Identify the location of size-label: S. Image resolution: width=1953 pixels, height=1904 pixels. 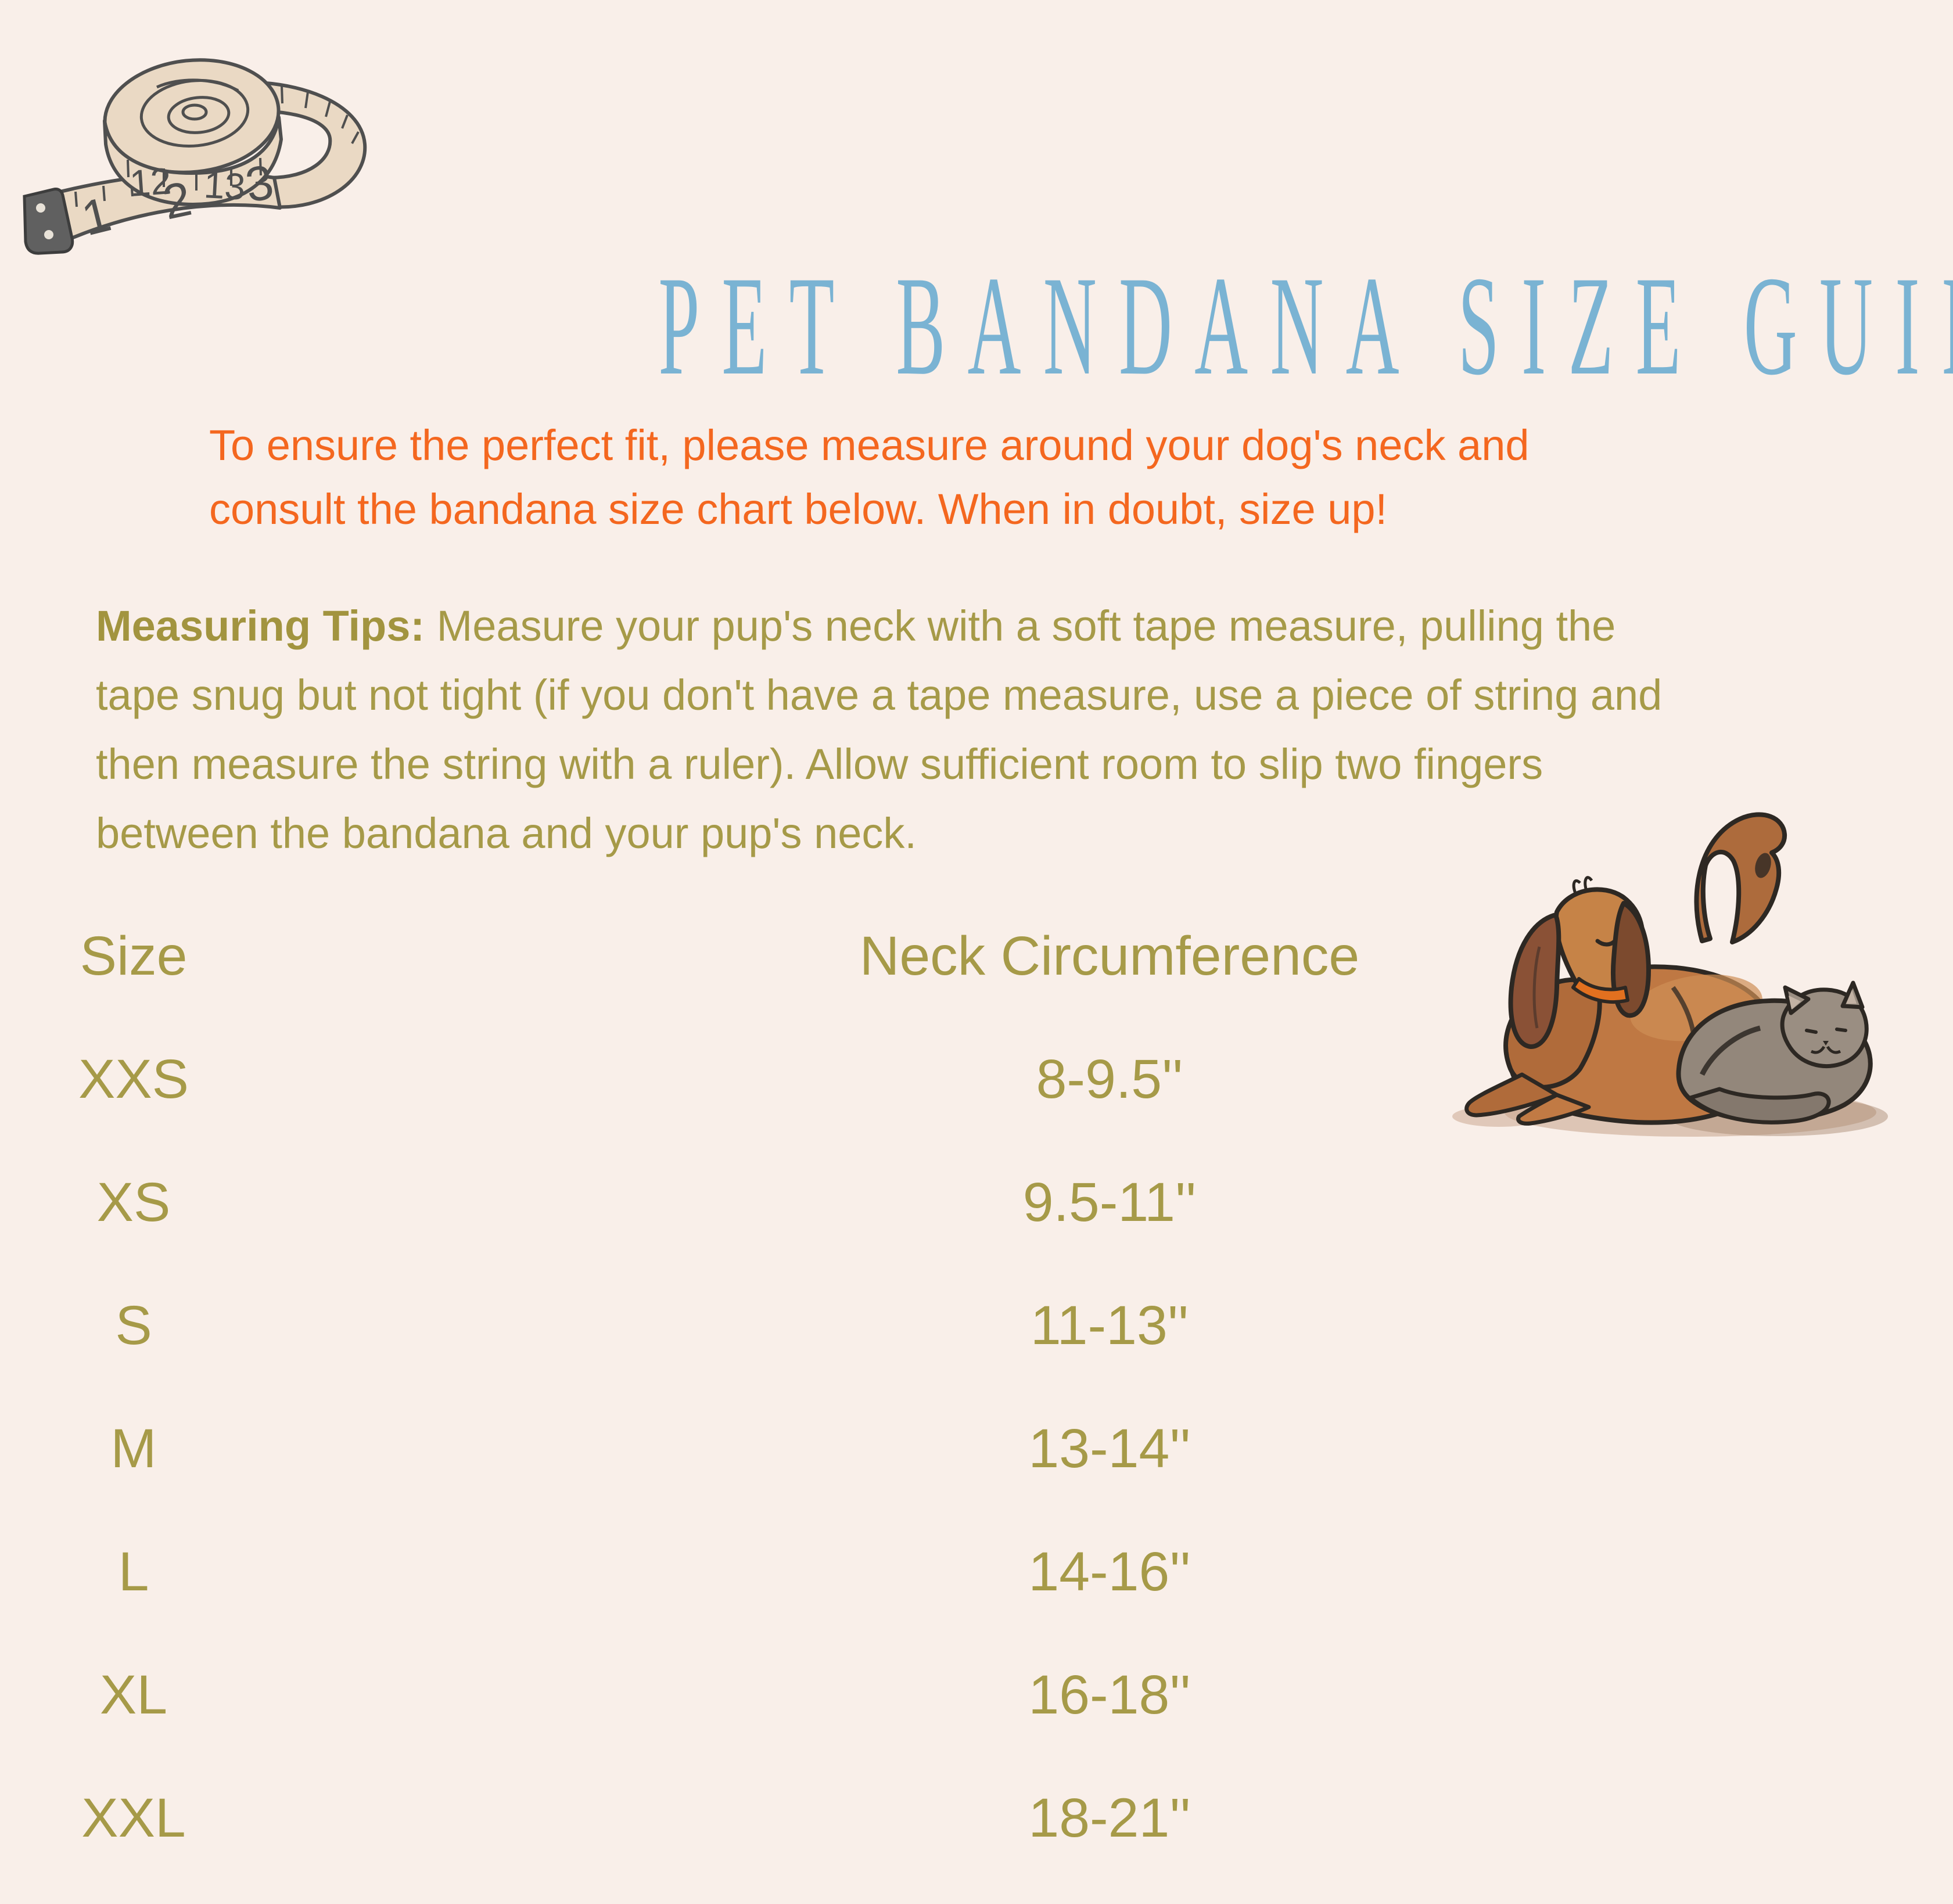
(133, 1325).